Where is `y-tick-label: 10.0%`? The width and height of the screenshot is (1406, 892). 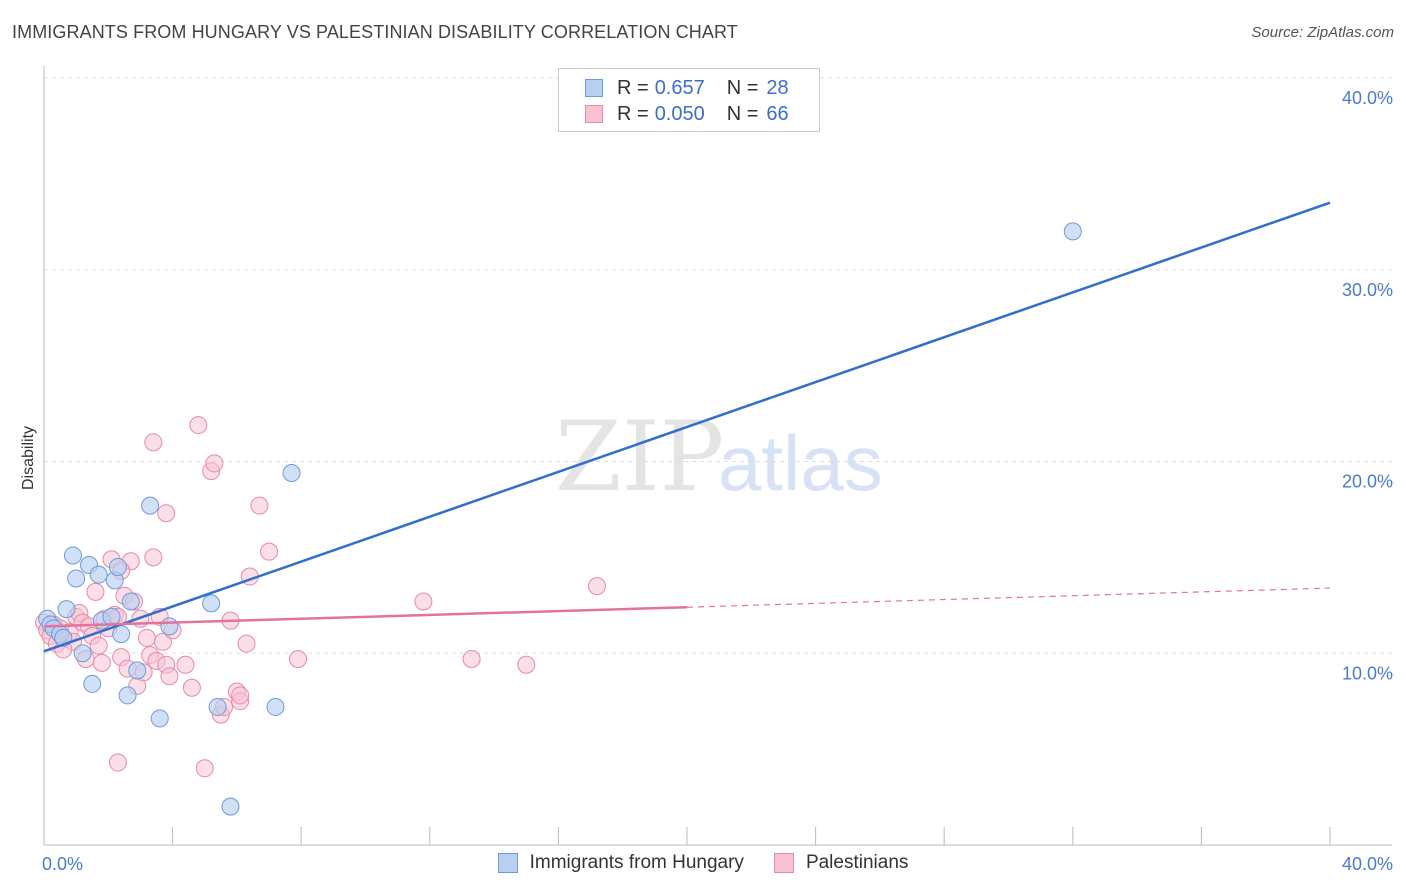 y-tick-label: 10.0% is located at coordinates (1367, 673).